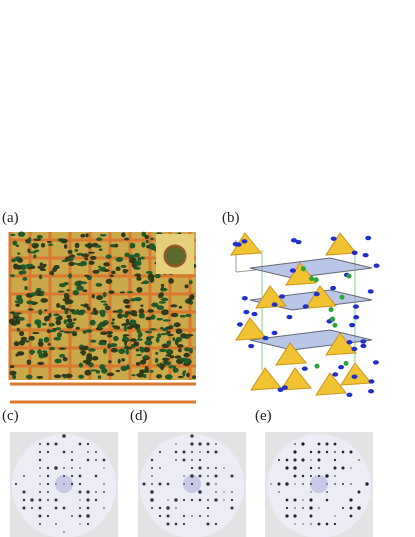 This screenshot has width=415, height=537. What do you see at coordinates (139, 416) in the screenshot?
I see `panel-label: (d)` at bounding box center [139, 416].